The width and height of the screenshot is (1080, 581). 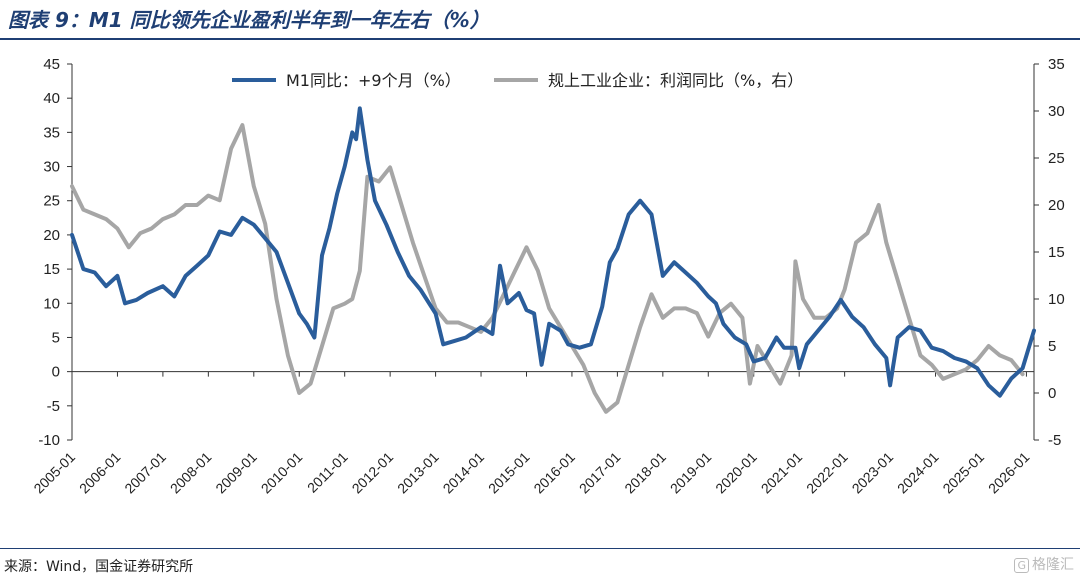 What do you see at coordinates (1056, 111) in the screenshot?
I see `right-y-tick-label: 30` at bounding box center [1056, 111].